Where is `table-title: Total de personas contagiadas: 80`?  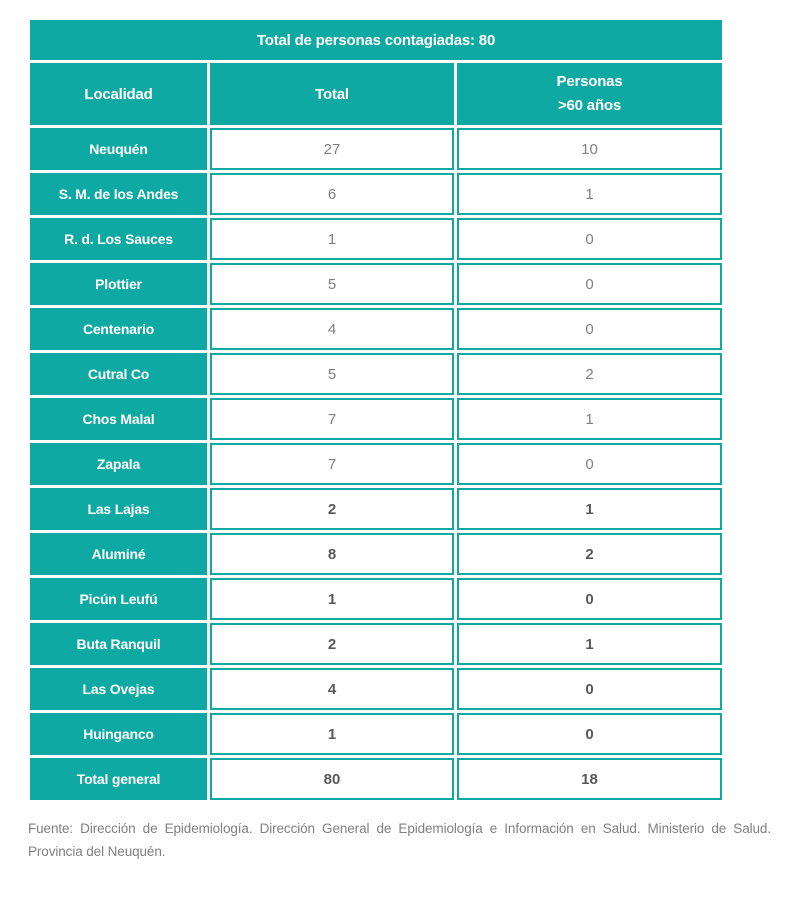
table-title: Total de personas contagiadas: 80 is located at coordinates (376, 40).